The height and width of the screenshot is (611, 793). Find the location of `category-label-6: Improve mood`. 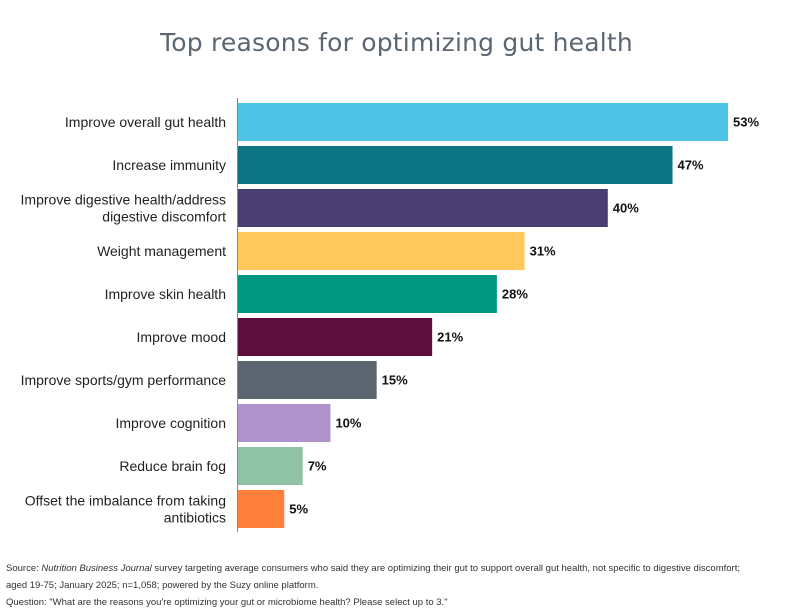

category-label-6: Improve mood is located at coordinates (181, 337).